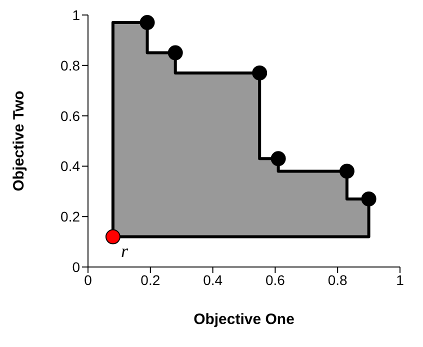 This screenshot has height=347, width=423. What do you see at coordinates (275, 280) in the screenshot?
I see `x-tick-label: 0.6` at bounding box center [275, 280].